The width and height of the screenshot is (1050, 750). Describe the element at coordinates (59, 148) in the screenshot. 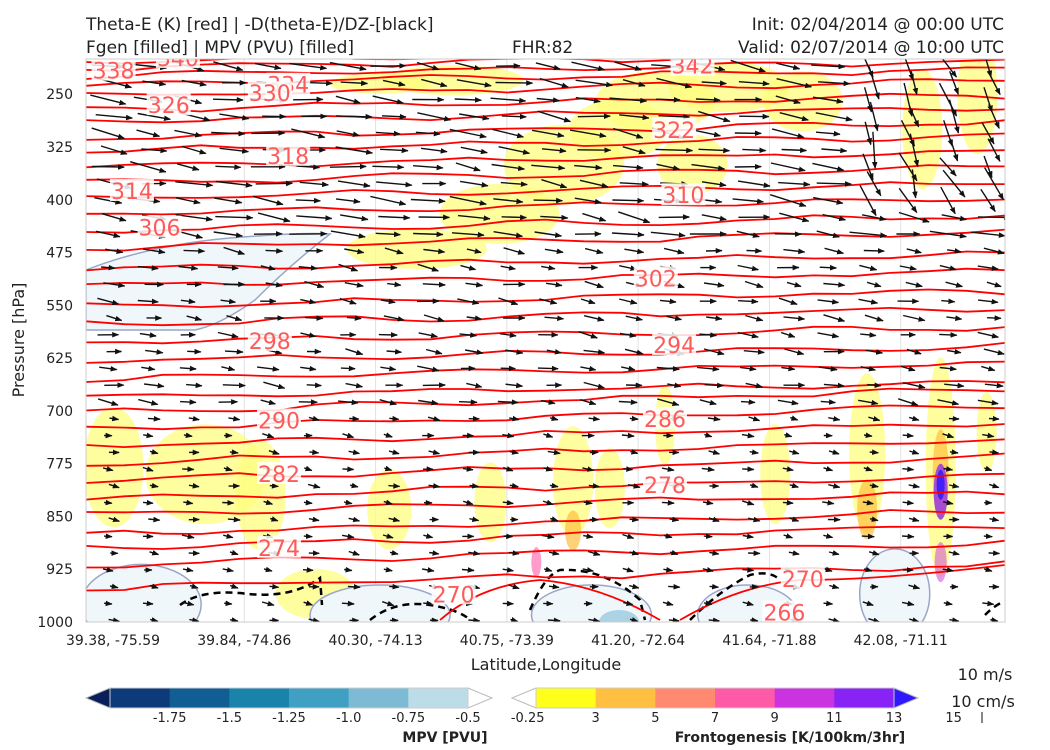

I see `y-tick-label: 325` at that location.